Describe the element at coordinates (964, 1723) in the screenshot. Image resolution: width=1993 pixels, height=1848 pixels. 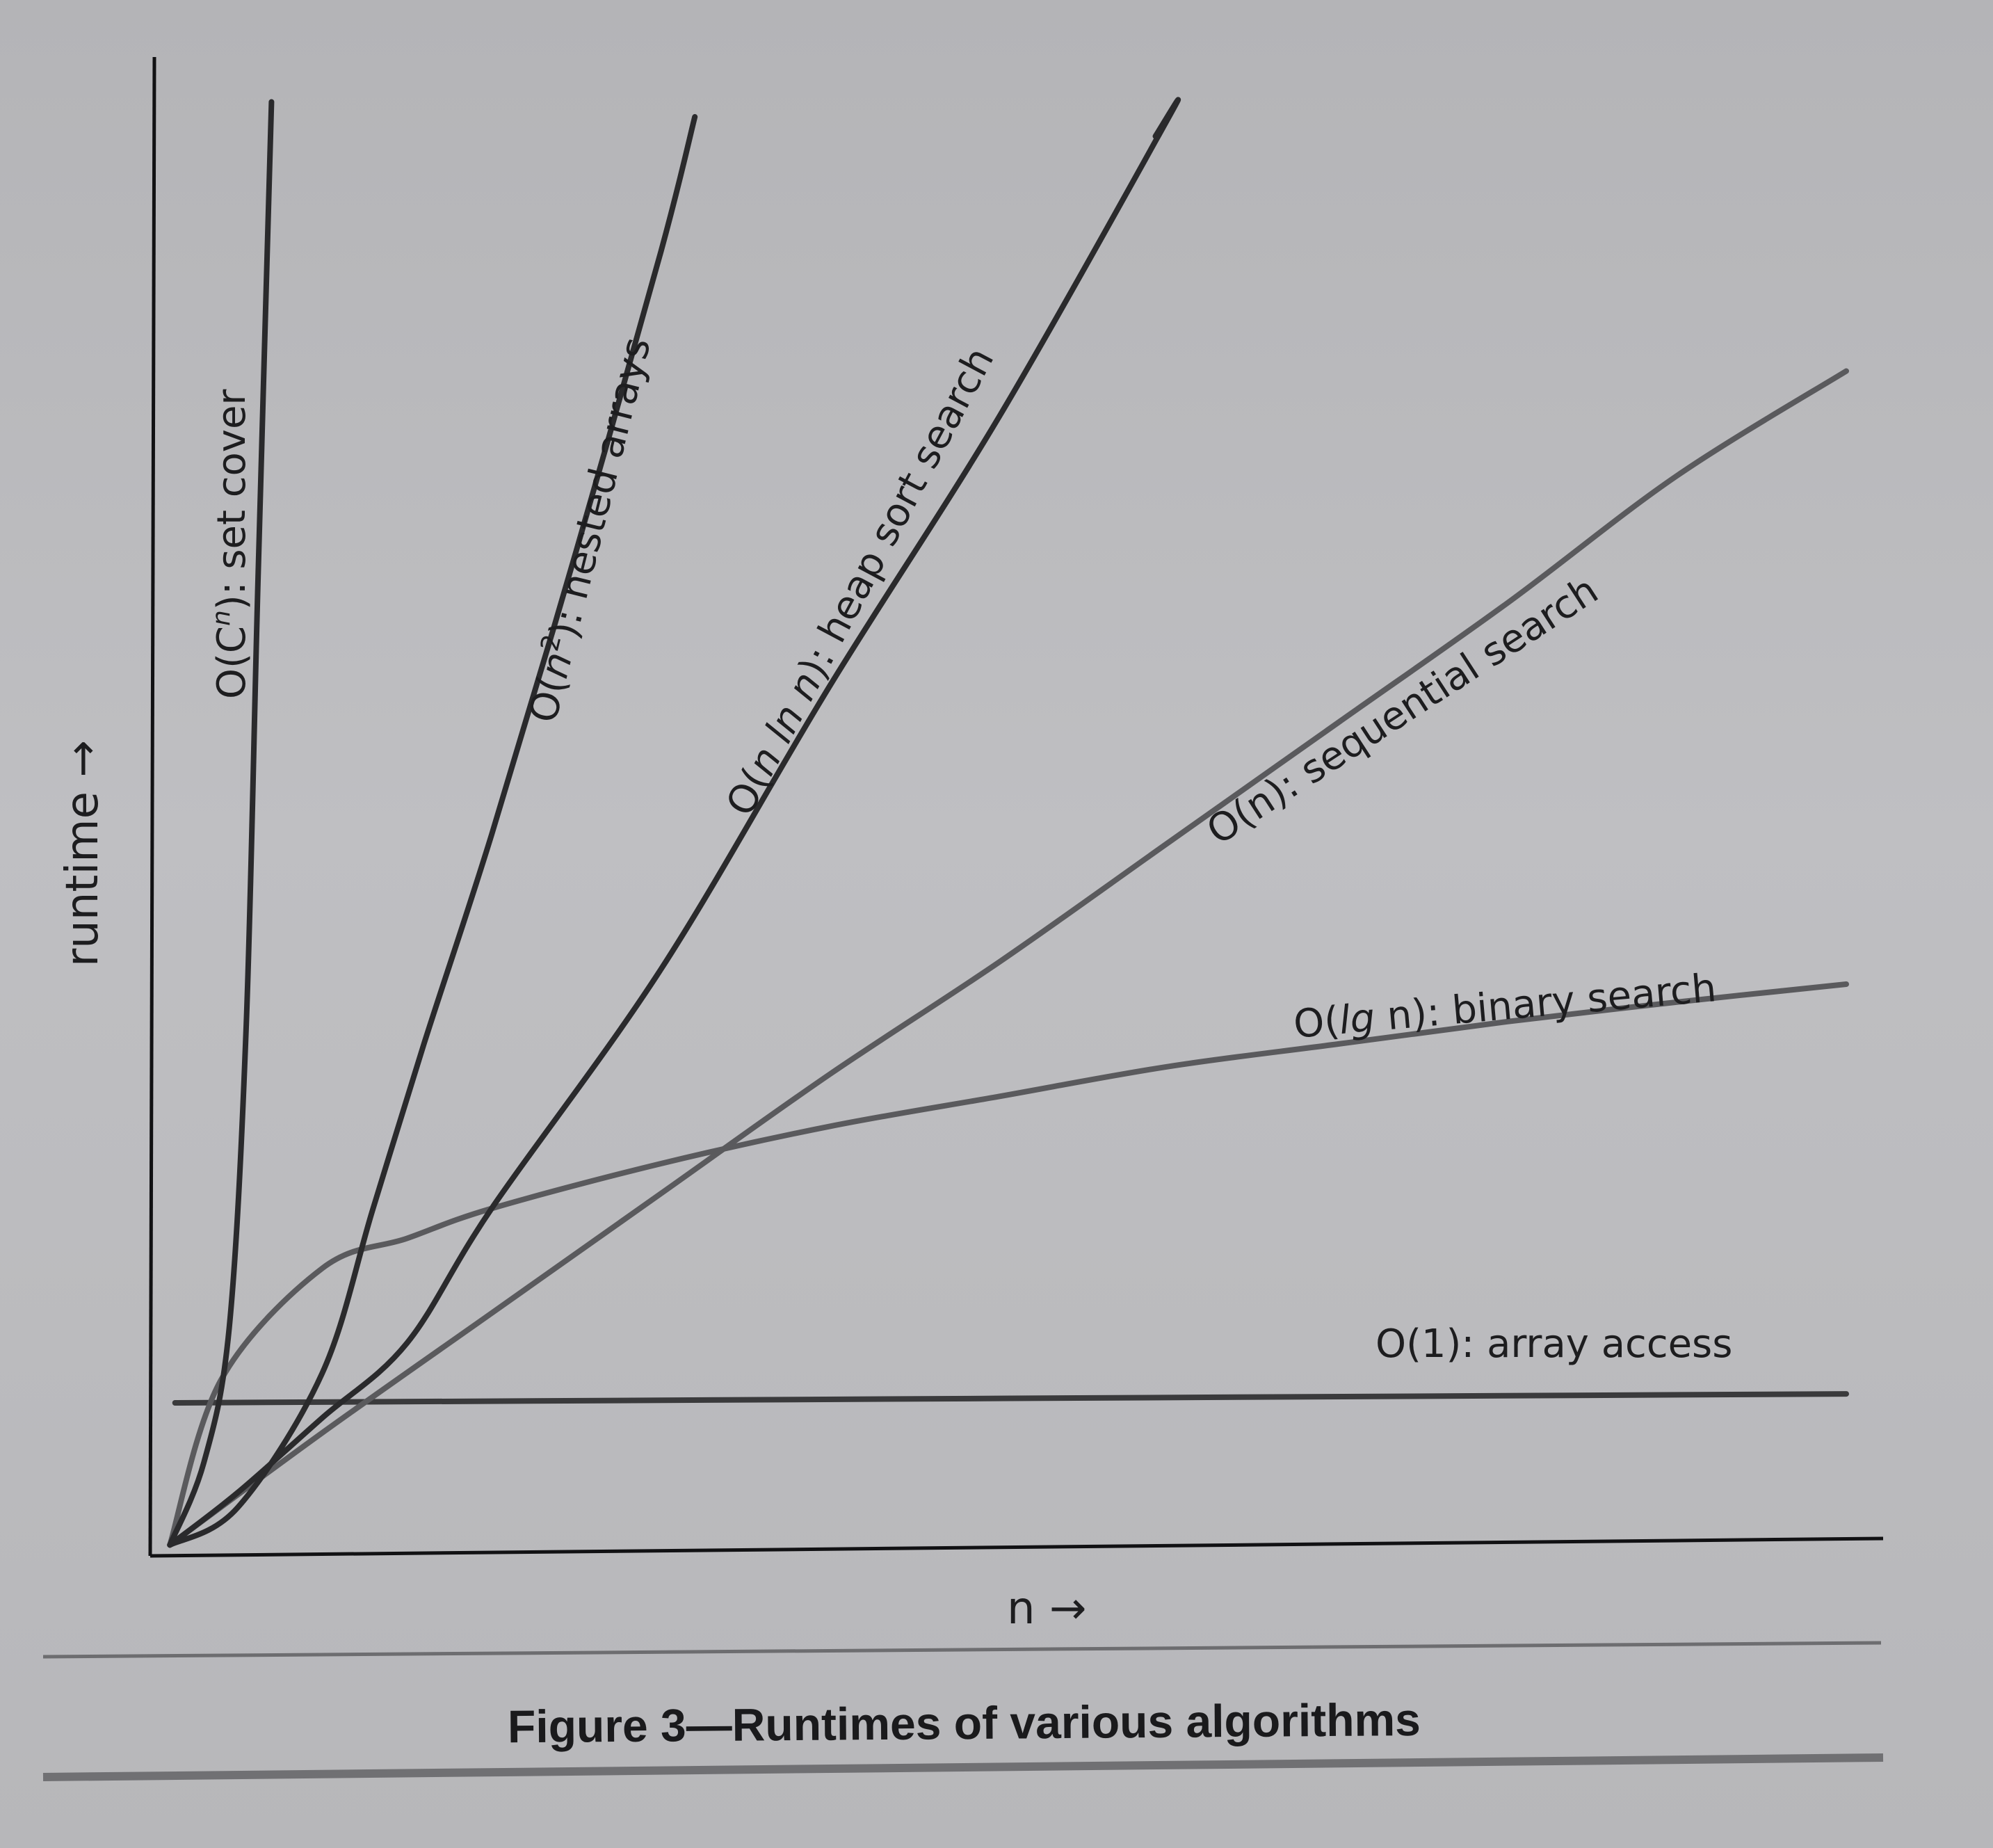
I see `figure-caption: Figure 3—Runtimes of various algorithms` at that location.